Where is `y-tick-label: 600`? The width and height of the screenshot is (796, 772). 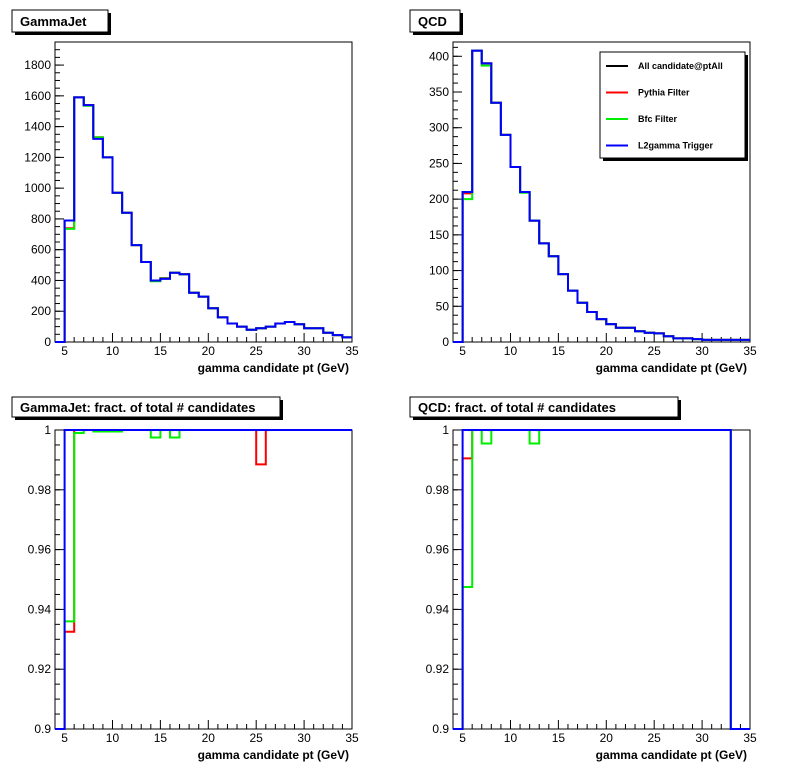
y-tick-label: 600 is located at coordinates (41, 250).